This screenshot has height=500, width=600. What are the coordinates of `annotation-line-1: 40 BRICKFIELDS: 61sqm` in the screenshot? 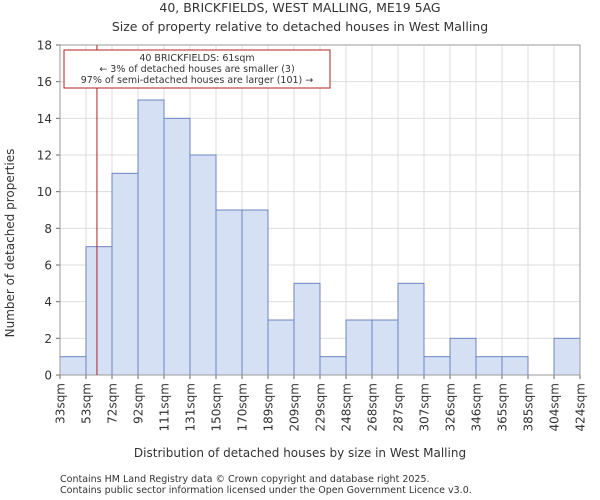 It's located at (196, 58).